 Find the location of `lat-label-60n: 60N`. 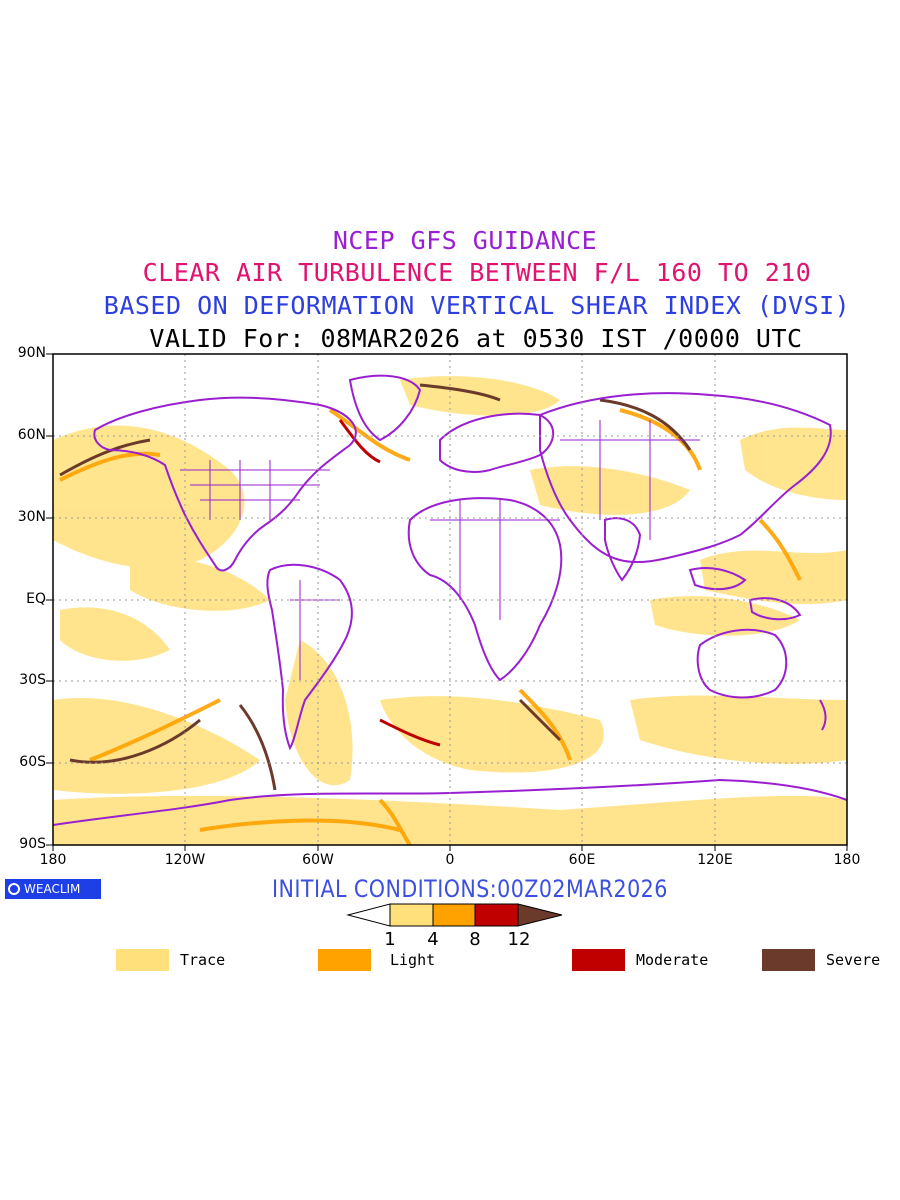

lat-label-60n: 60N is located at coordinates (31, 435).